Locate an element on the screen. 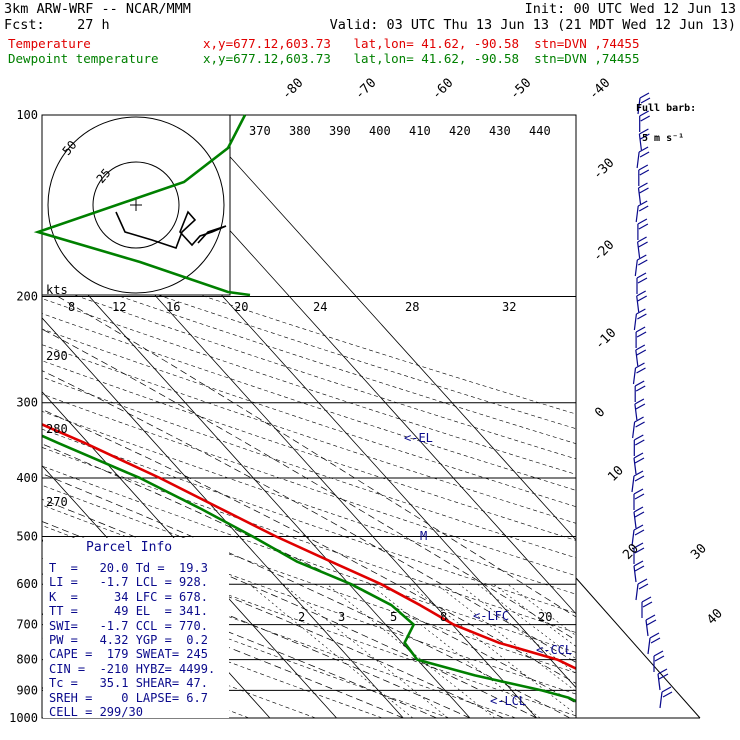 This screenshot has height=740, width=740. theta-label-410: 410 is located at coordinates (420, 131).